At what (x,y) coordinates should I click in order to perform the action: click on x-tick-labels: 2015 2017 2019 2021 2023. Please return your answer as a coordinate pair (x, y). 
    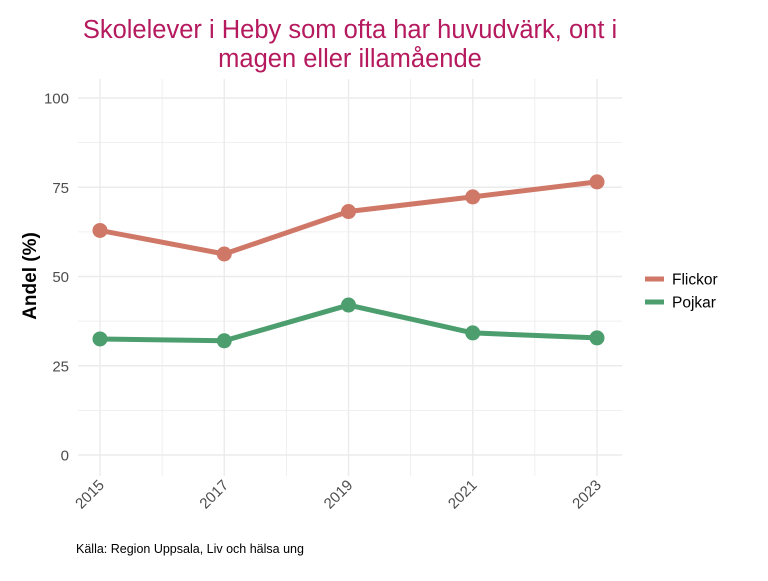
    Looking at the image, I should click on (338, 495).